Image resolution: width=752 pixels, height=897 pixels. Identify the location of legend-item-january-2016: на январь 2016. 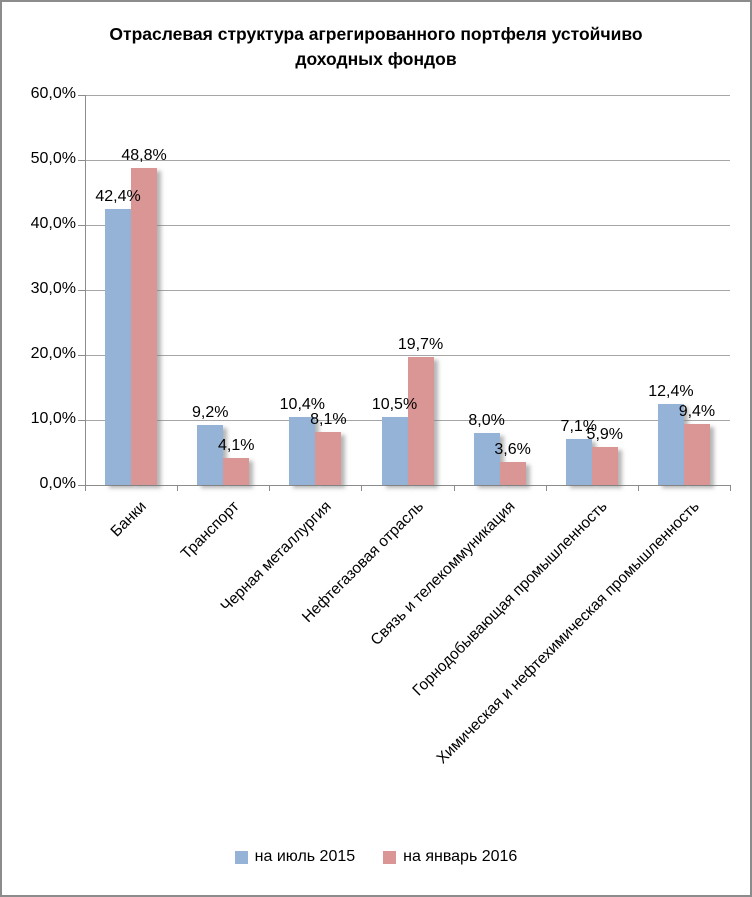
(450, 857).